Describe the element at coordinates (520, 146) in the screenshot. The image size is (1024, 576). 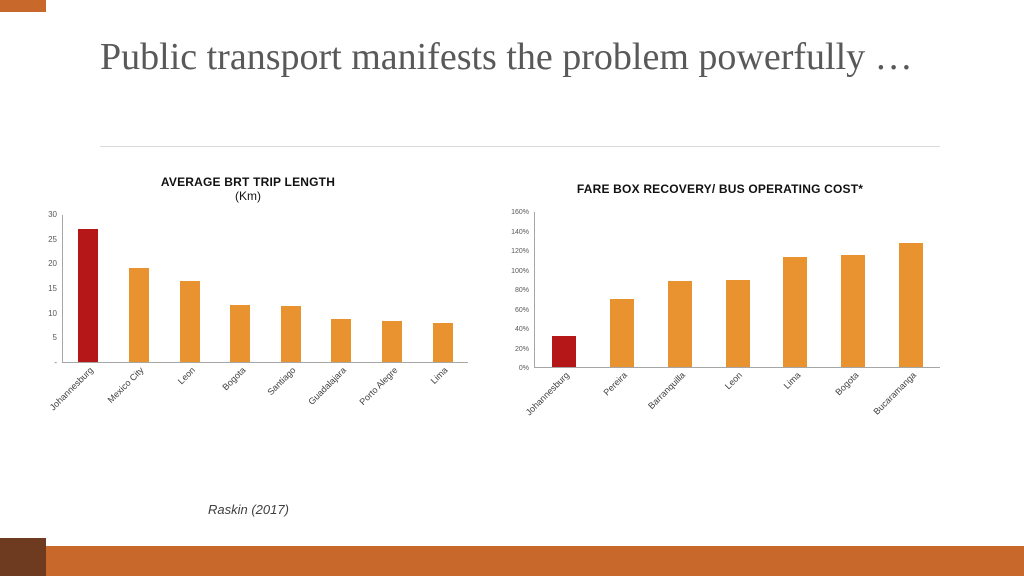
I see `title-divider` at that location.